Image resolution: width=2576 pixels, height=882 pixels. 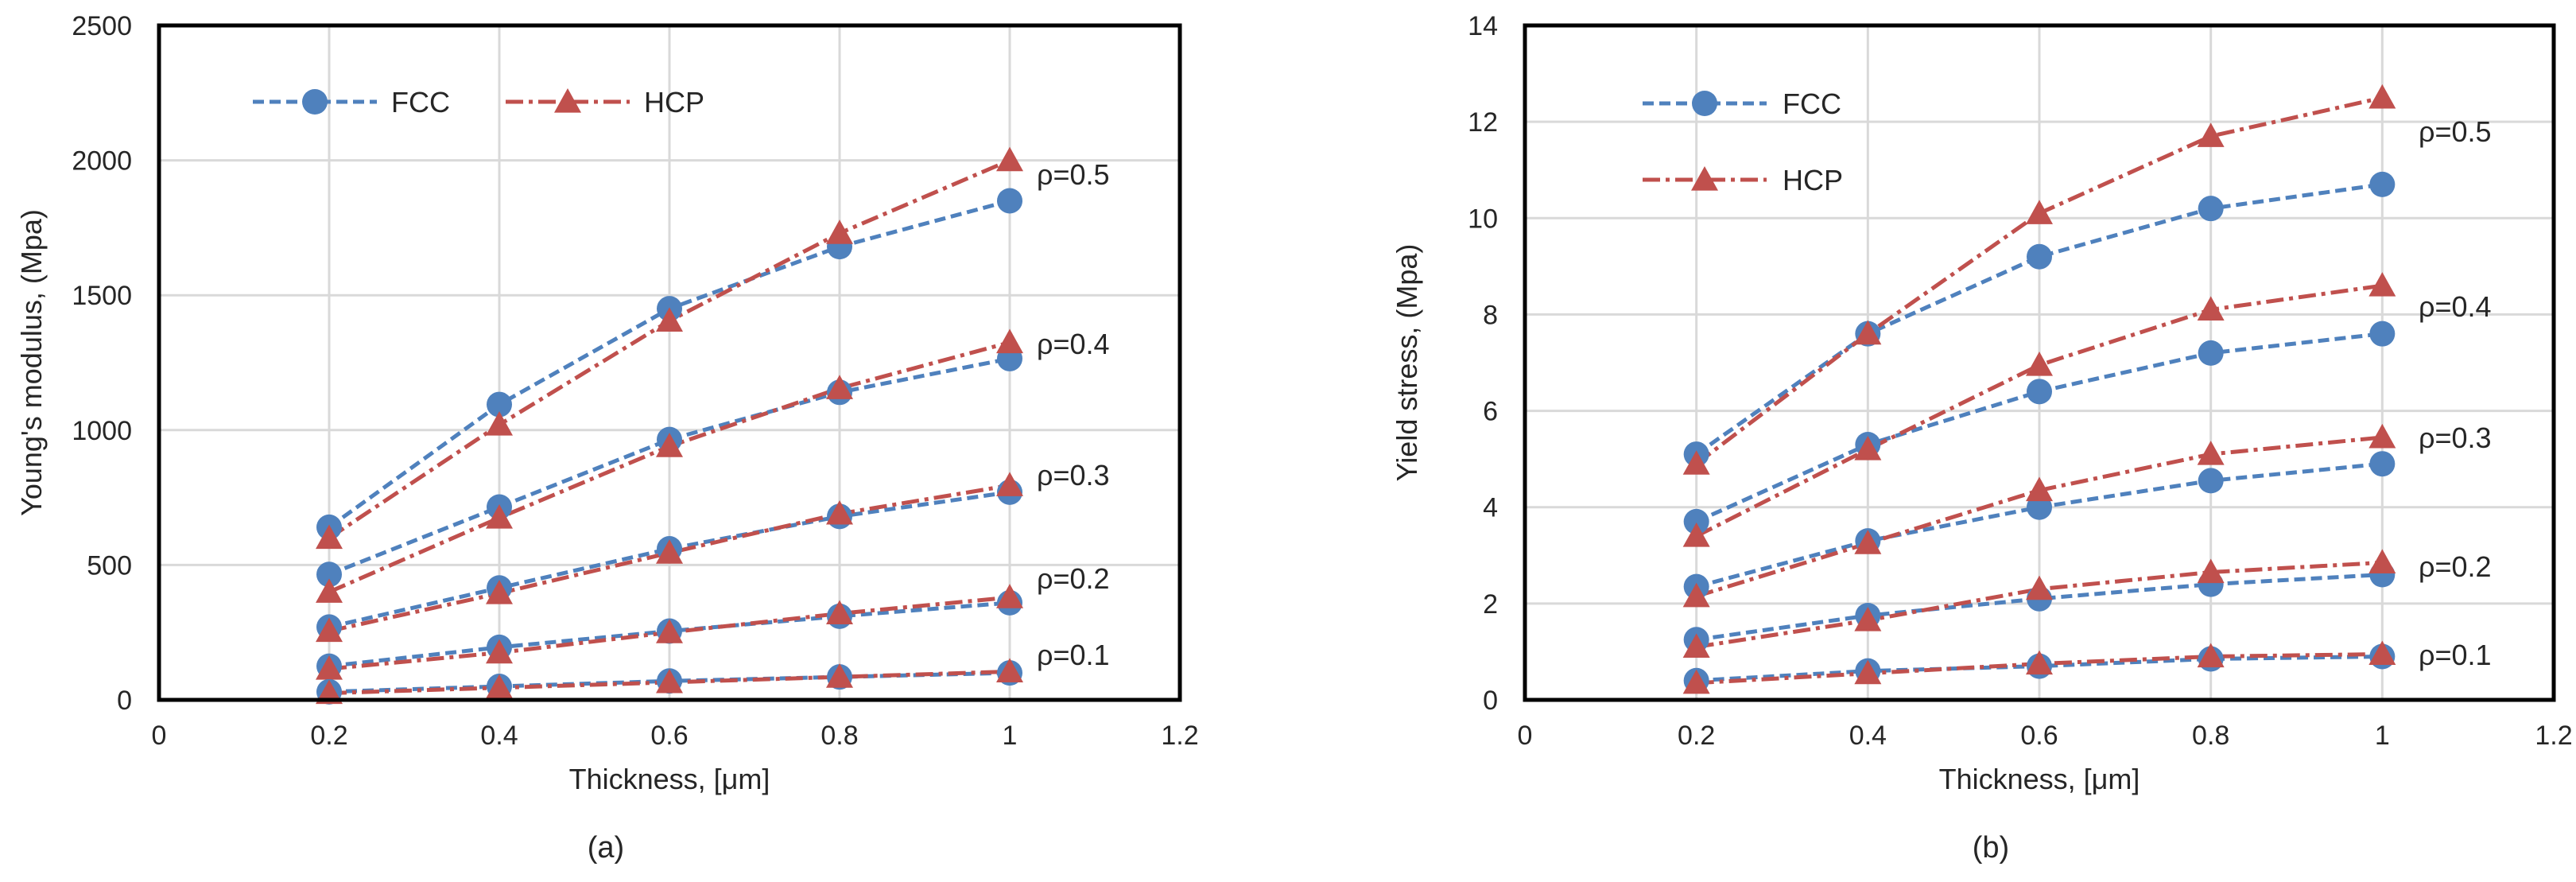 I want to click on y-tick-label: 2000, so click(x=102, y=161).